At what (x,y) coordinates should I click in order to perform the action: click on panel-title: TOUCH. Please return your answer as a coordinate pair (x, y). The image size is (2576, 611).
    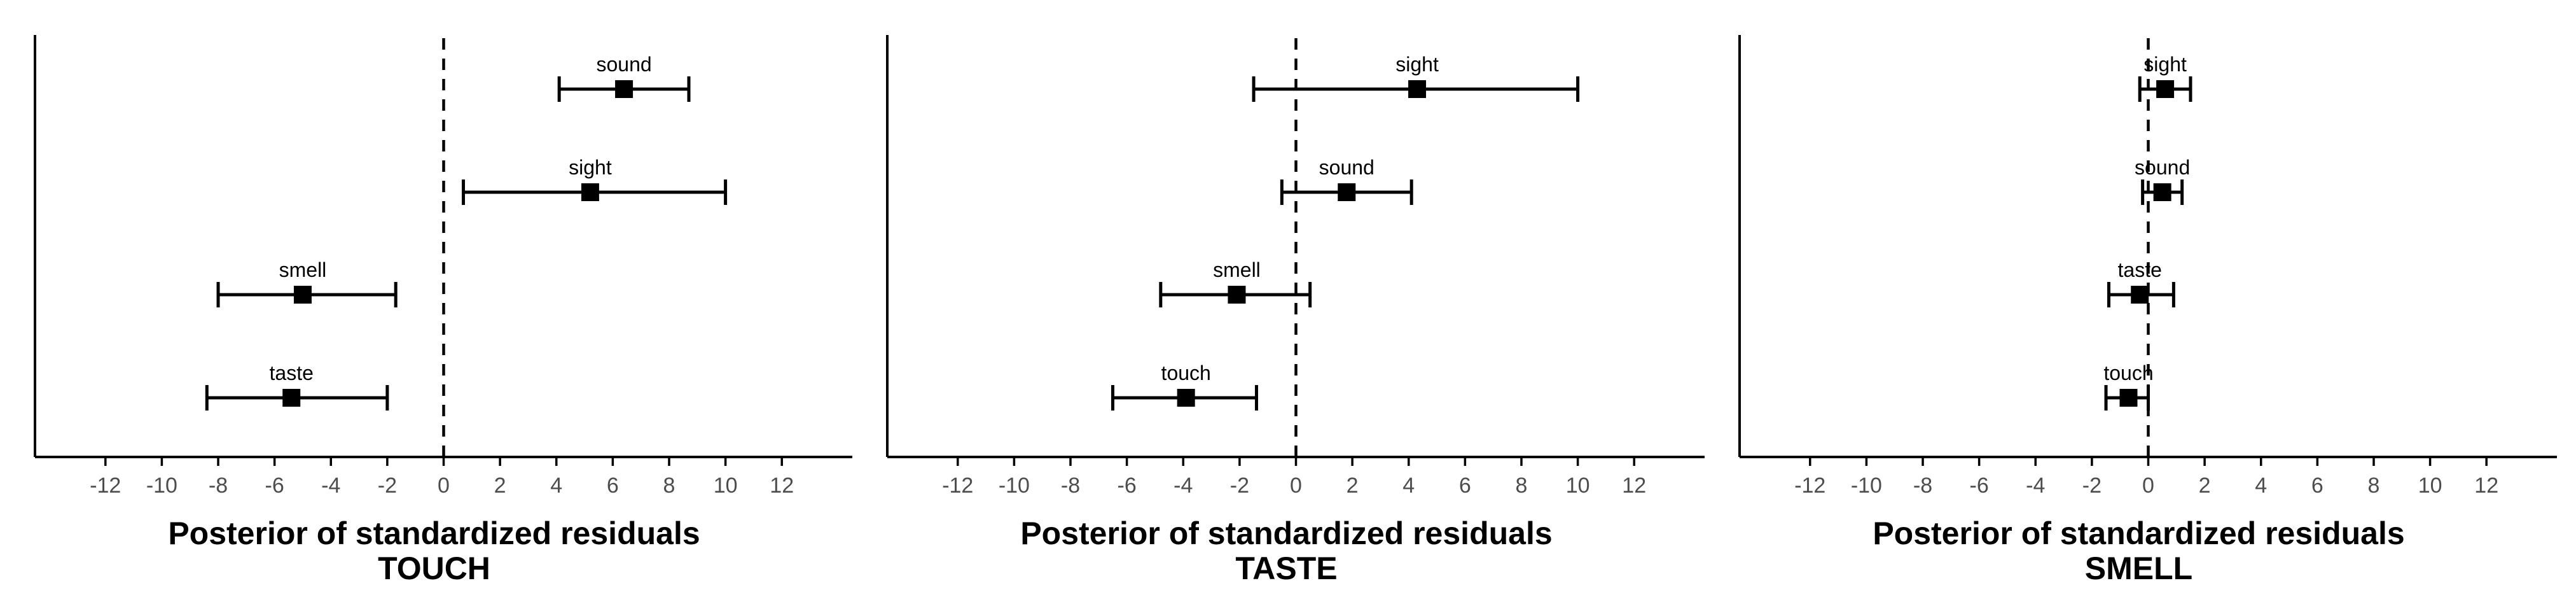
    Looking at the image, I should click on (434, 568).